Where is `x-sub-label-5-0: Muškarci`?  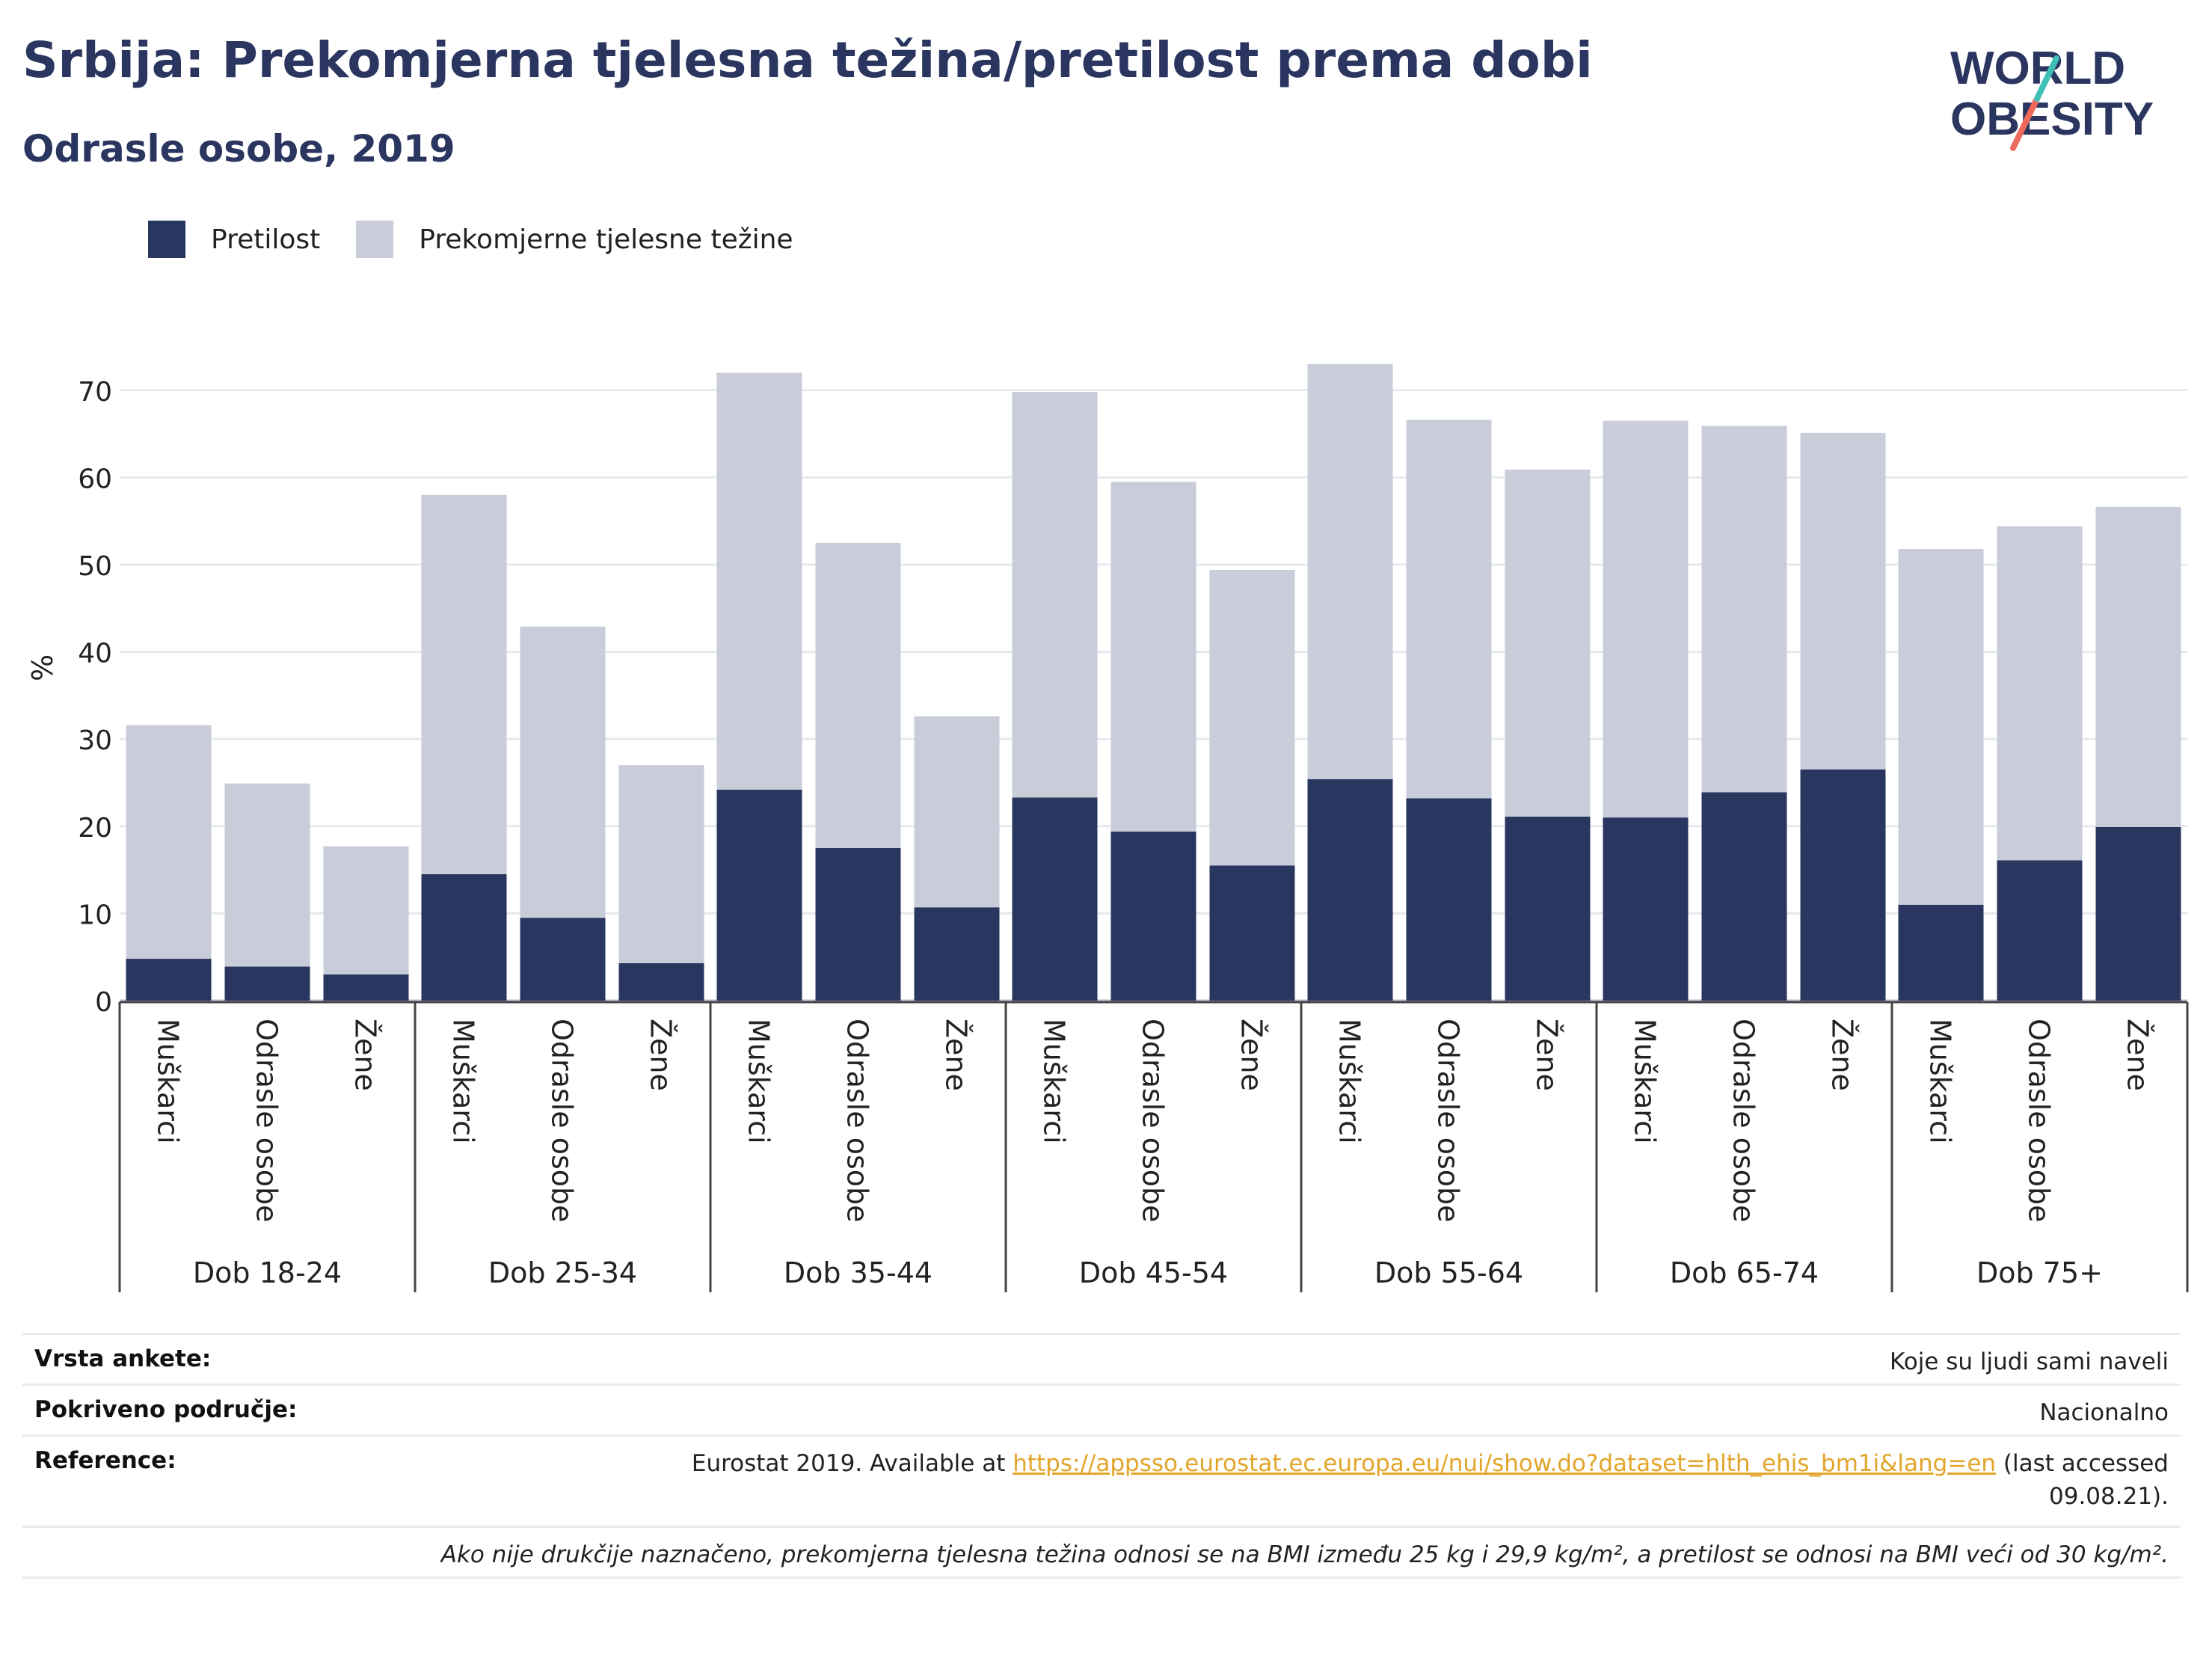
x-sub-label-5-0: Muškarci is located at coordinates (1645, 1081).